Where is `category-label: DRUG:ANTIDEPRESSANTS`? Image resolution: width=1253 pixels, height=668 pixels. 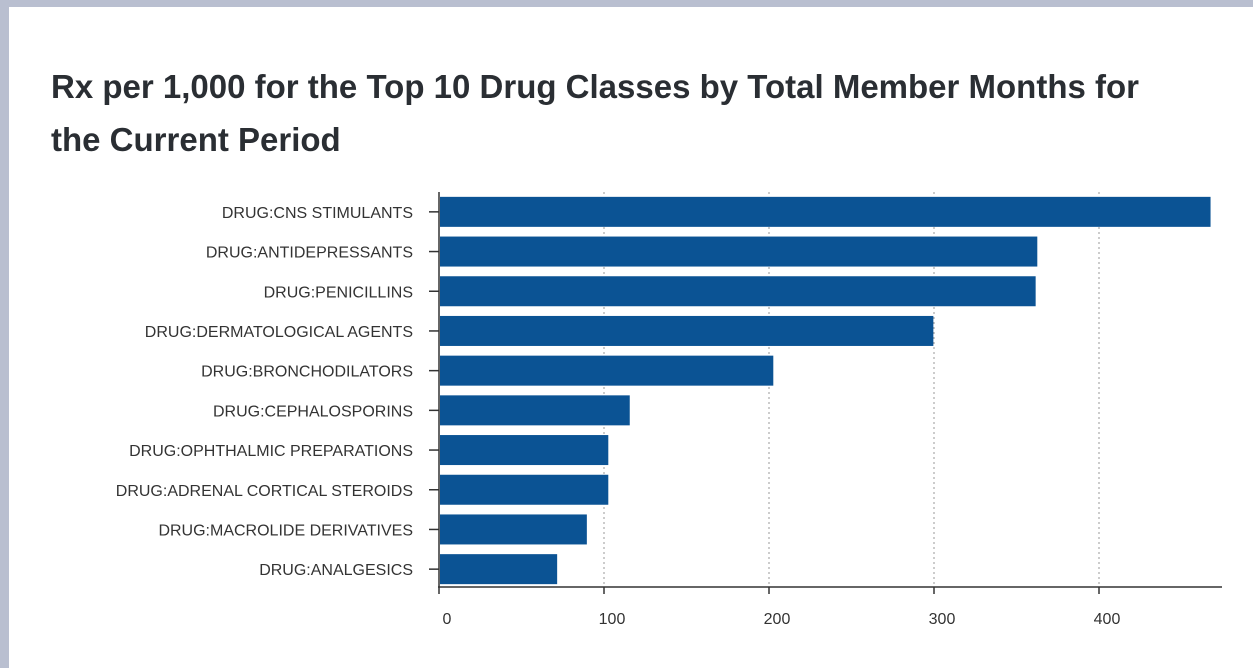
category-label: DRUG:ANTIDEPRESSANTS is located at coordinates (309, 253).